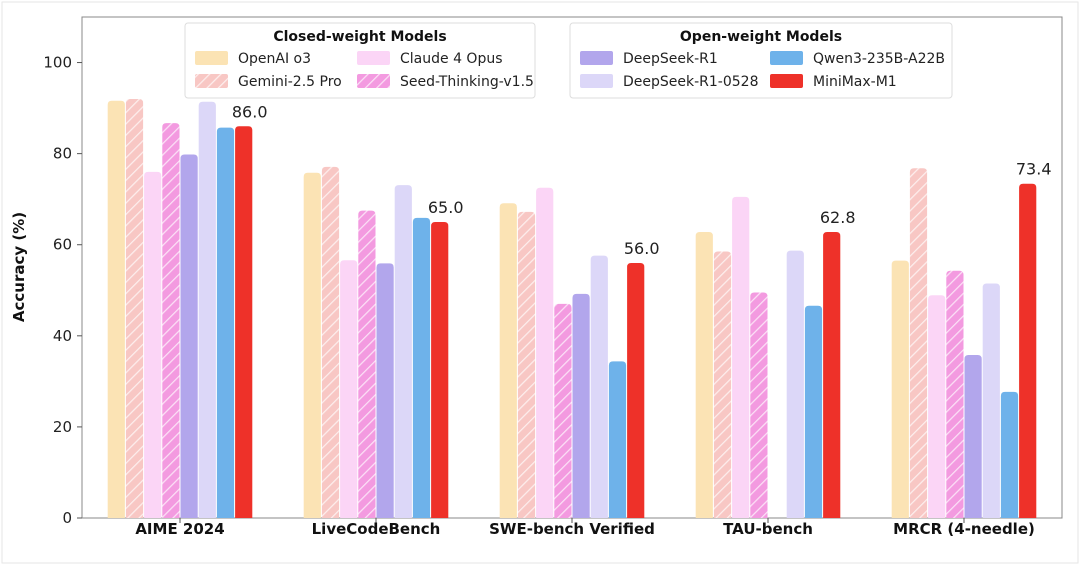 Image resolution: width=1080 pixels, height=565 pixels. I want to click on x-category-label: AIME 2024, so click(179, 529).